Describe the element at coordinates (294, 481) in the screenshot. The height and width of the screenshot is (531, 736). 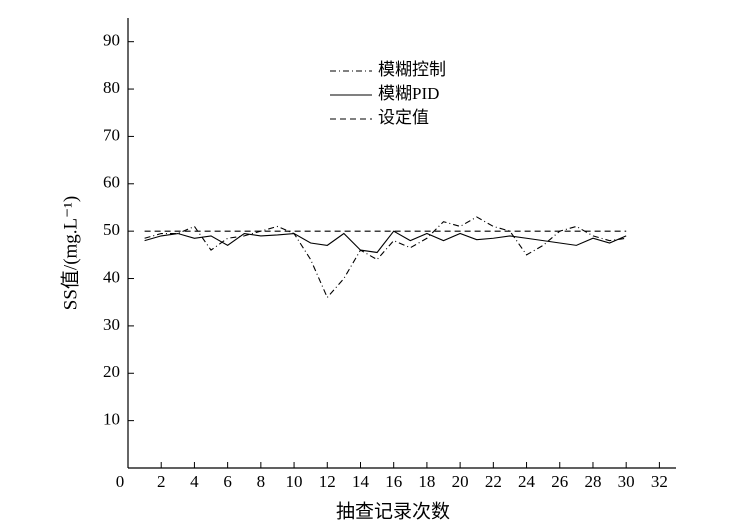
I see `x-tick-label: 10` at that location.